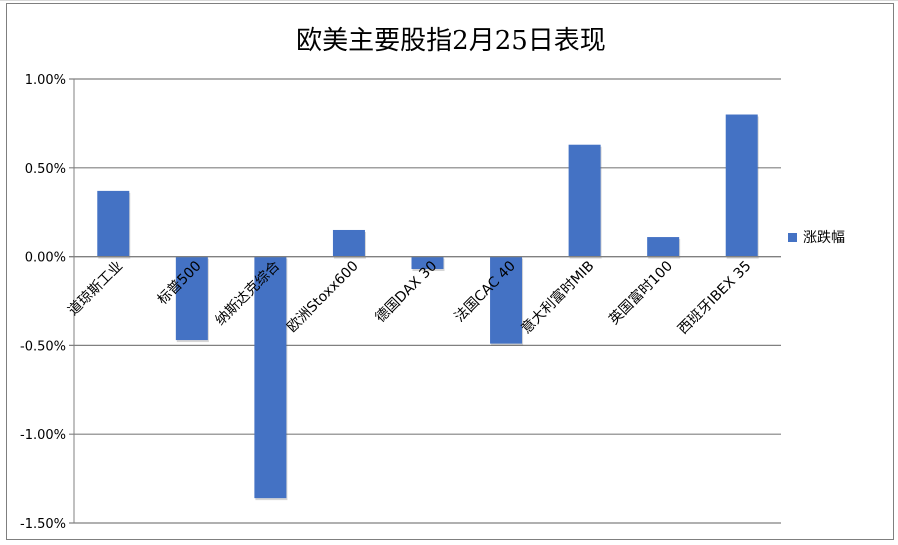  I want to click on legend-label: 涨跌幅, so click(824, 238).